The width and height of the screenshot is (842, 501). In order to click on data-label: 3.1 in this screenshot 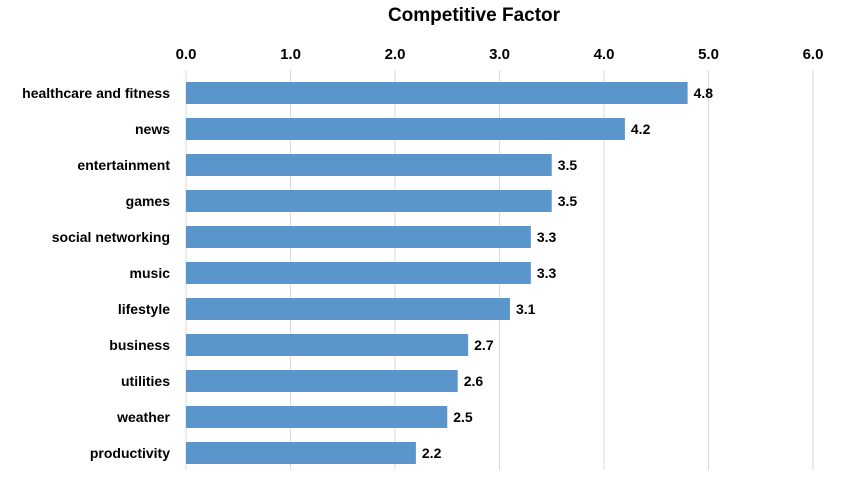, I will do `click(526, 309)`.